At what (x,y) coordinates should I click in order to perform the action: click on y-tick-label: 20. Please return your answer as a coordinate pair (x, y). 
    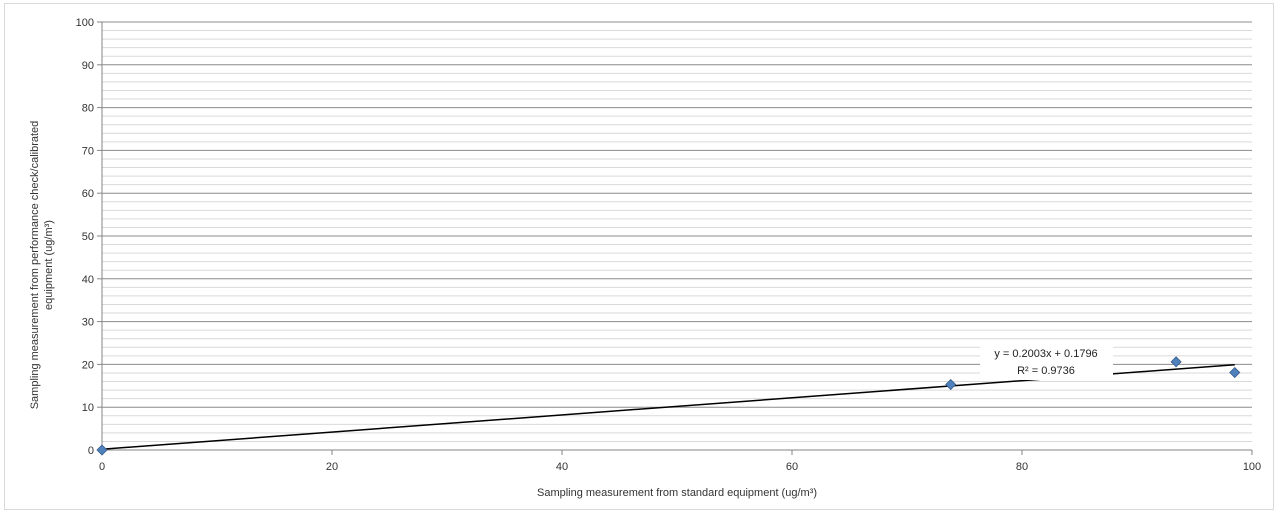
    Looking at the image, I should click on (88, 365).